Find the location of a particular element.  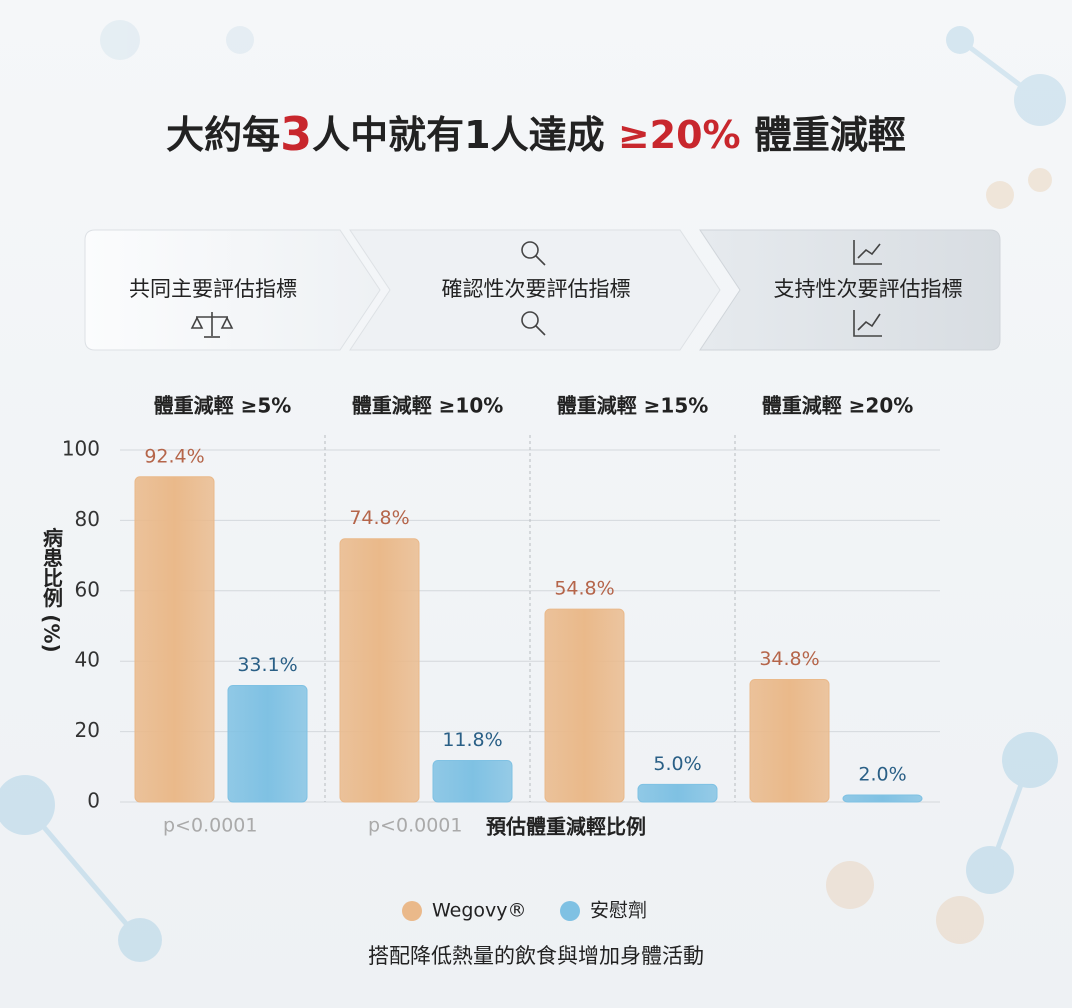

value-label: 5.0% is located at coordinates (677, 764).